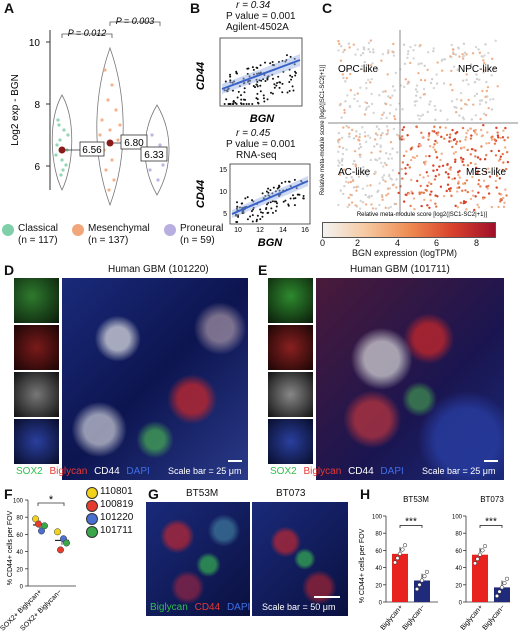 Image resolution: width=520 pixels, height=631 pixels. What do you see at coordinates (427, 571) in the screenshot?
I see `h-point` at bounding box center [427, 571].